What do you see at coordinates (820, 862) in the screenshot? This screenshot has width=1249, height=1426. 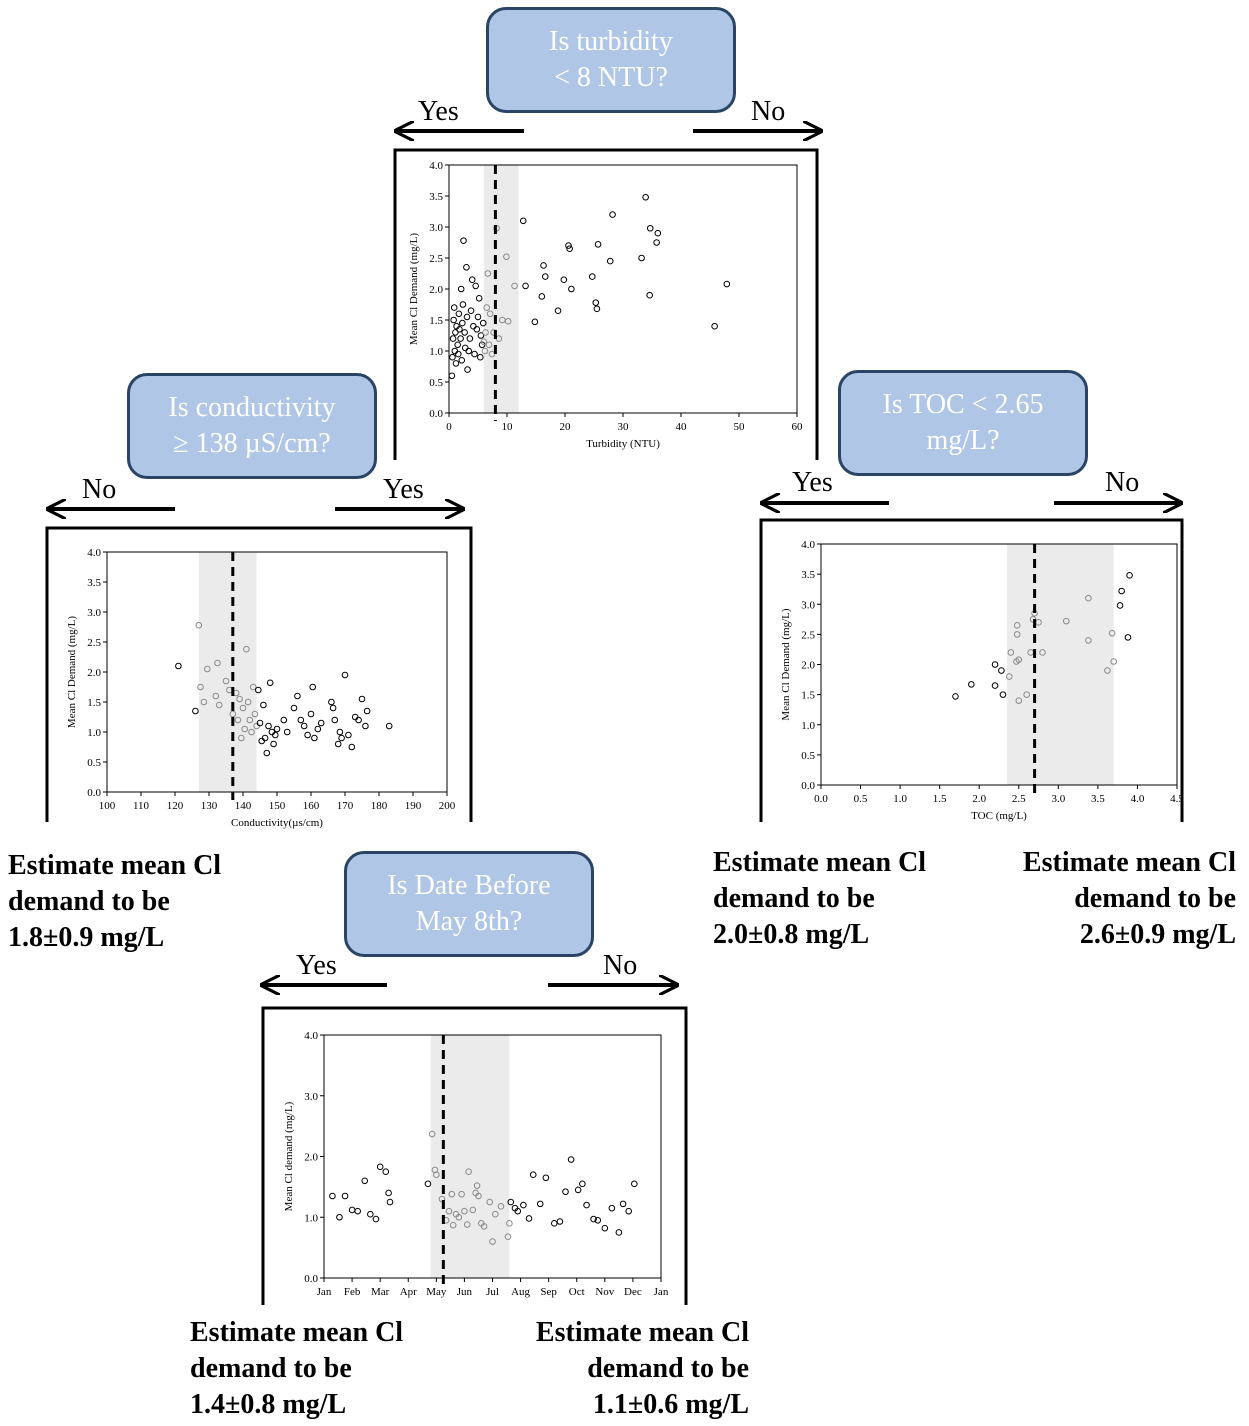 I see `estimate-line: Estimate mean Cl` at bounding box center [820, 862].